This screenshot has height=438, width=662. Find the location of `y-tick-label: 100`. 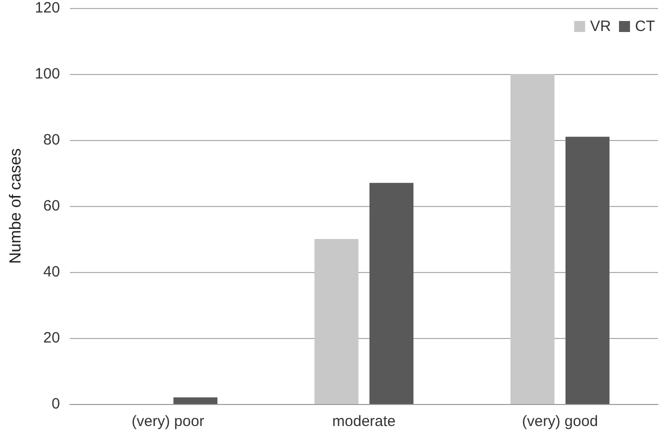

y-tick-label: 100 is located at coordinates (47, 74).